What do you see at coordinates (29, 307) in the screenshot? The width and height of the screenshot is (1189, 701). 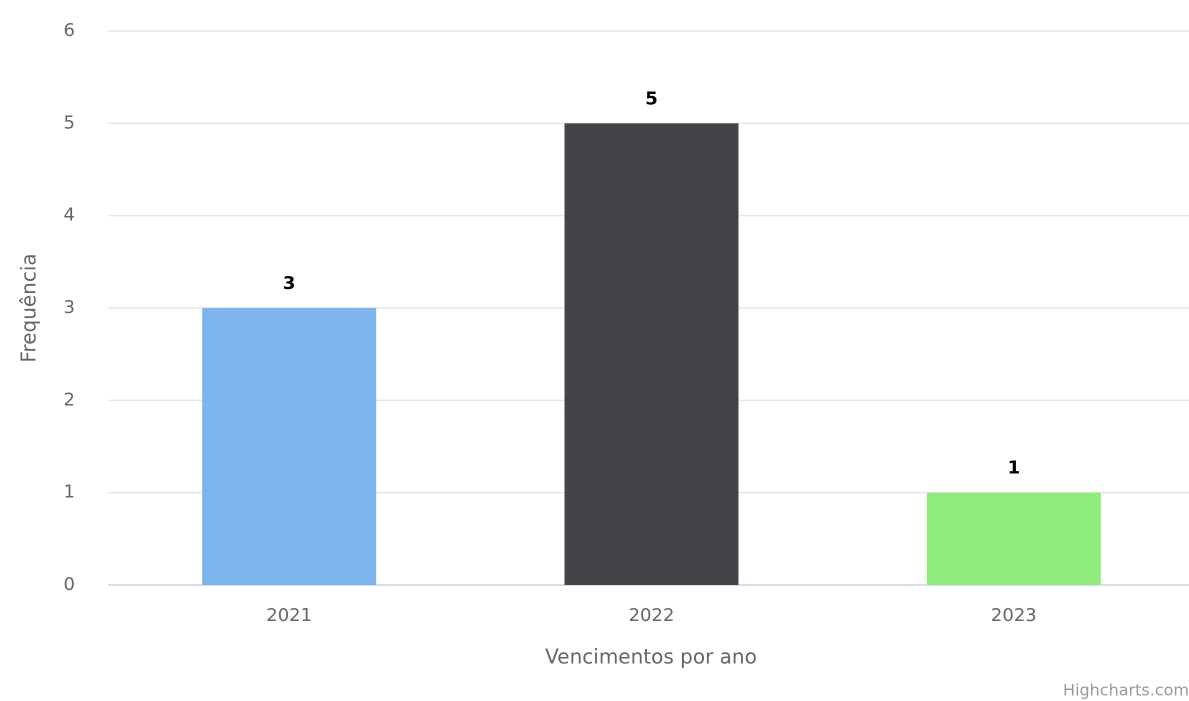 I see `y-axis-title: Frequência` at bounding box center [29, 307].